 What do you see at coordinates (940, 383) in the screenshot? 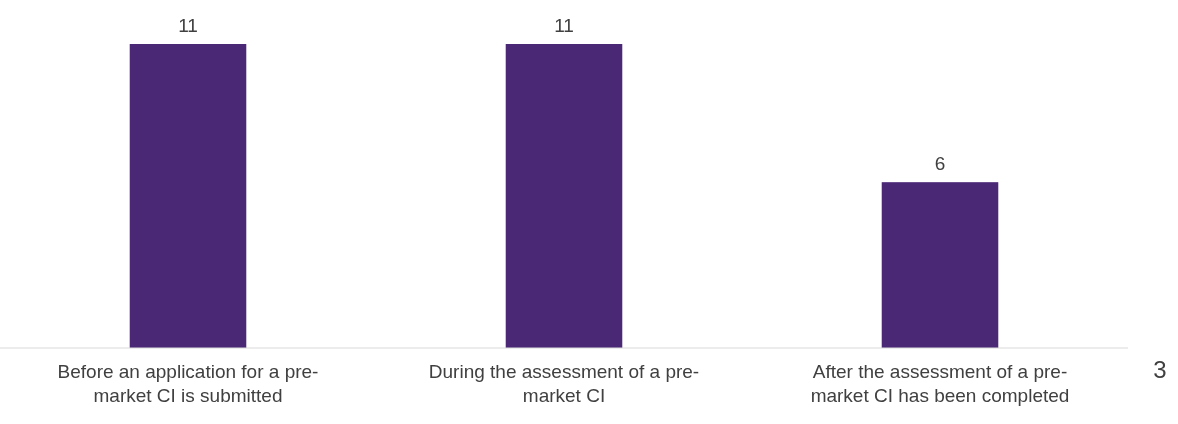
I see `x-tick-label: After the assessment of a pre-market CI has been completed` at bounding box center [940, 383].